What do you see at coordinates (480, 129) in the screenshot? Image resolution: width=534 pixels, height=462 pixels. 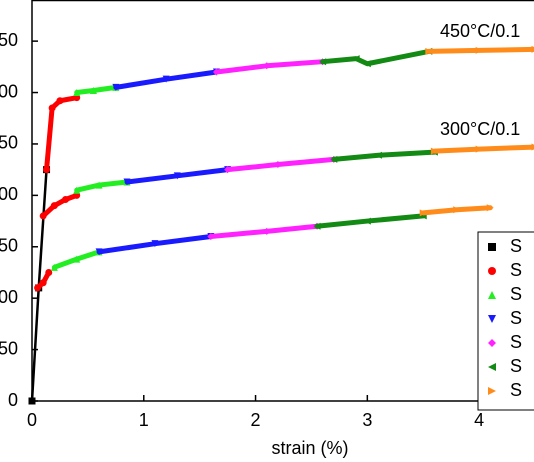 I see `annotation: 300°C/0.1` at bounding box center [480, 129].